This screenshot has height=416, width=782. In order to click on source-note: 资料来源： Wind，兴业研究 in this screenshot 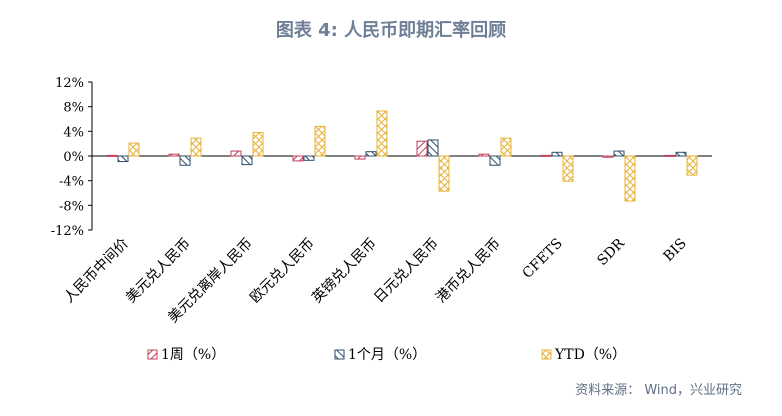, I will do `click(658, 390)`.